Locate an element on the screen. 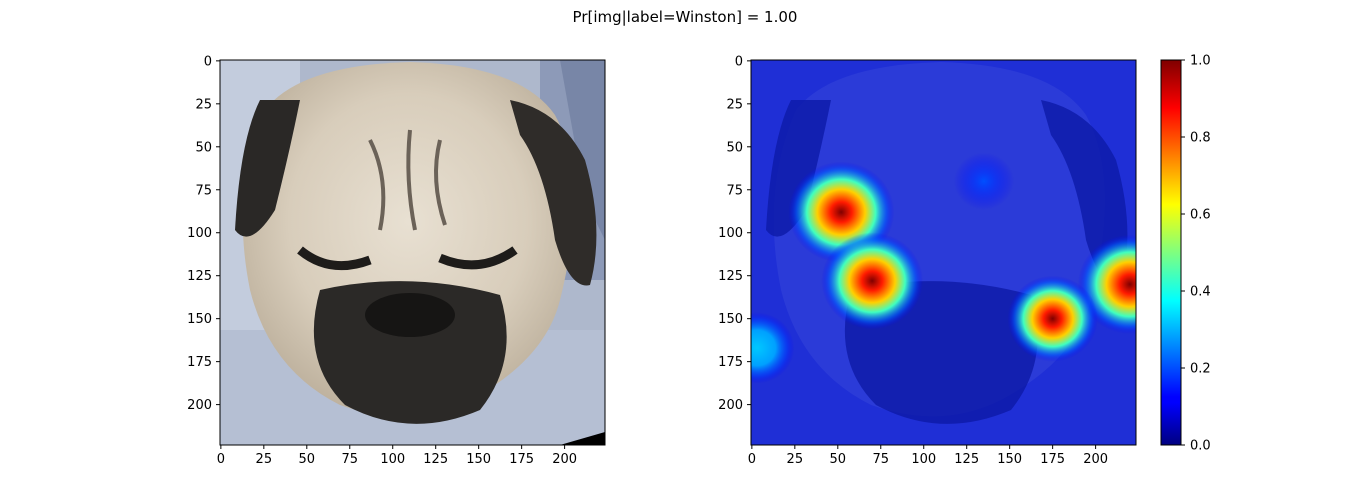 The image size is (1370, 500). left-xtick-label: 150 is located at coordinates (478, 459).